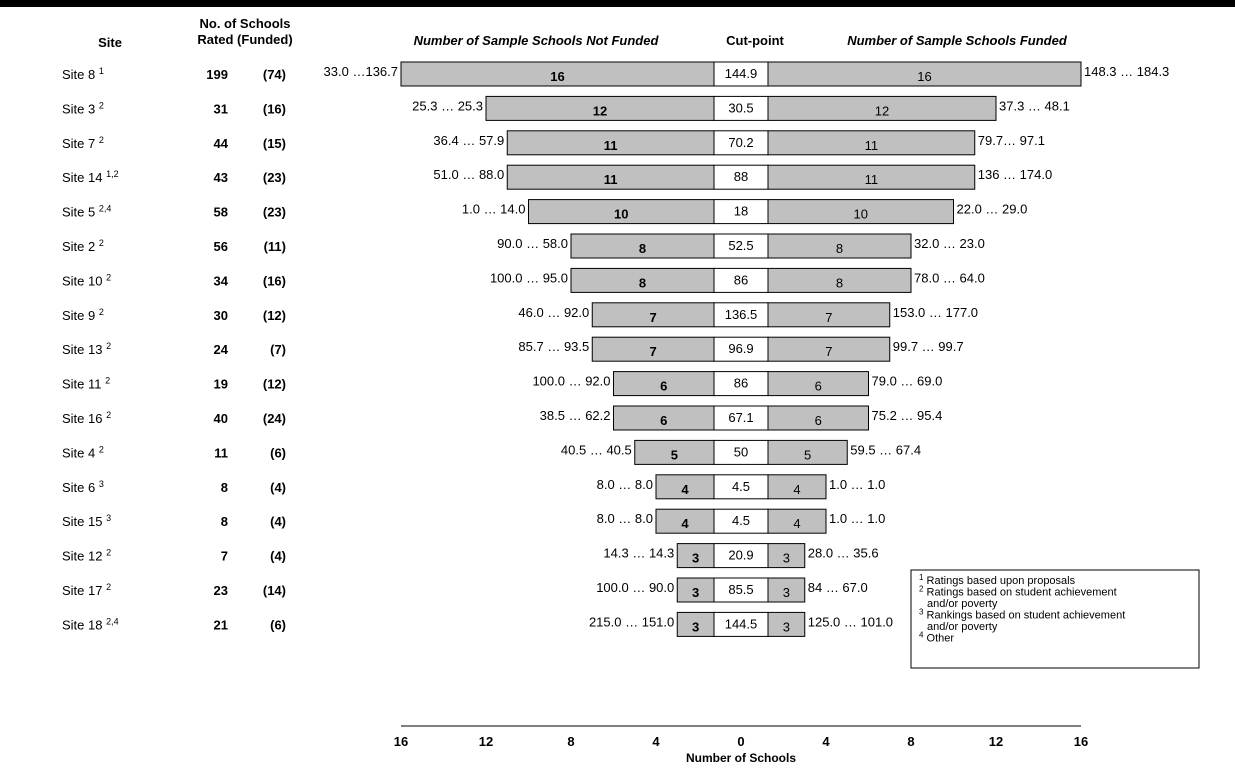 Image resolution: width=1235 pixels, height=773 pixels. I want to click on range-right-label: 59.5 … 67.4, so click(885, 449).